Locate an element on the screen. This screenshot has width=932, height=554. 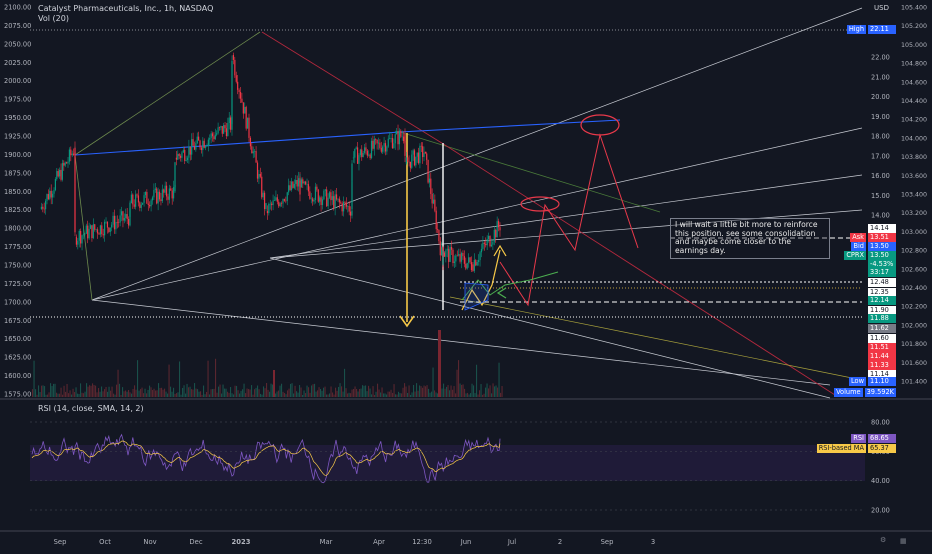
calendar-icon: ▦ is located at coordinates (903, 541).